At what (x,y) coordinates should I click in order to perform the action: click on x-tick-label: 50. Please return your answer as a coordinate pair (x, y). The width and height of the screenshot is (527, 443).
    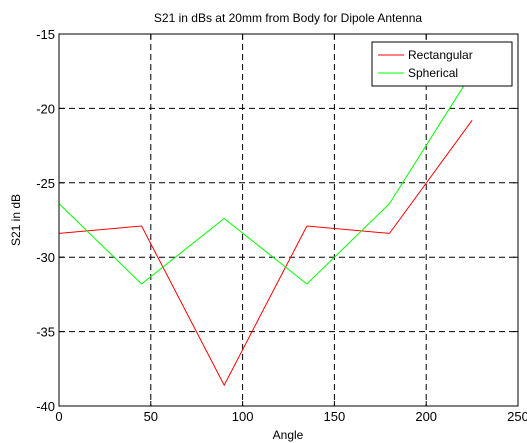
    Looking at the image, I should click on (151, 416).